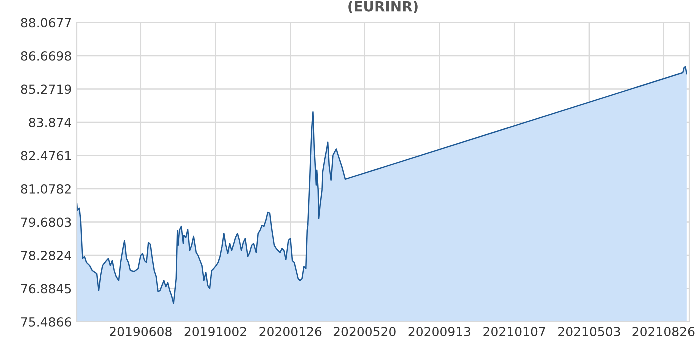  What do you see at coordinates (365, 332) in the screenshot?
I see `x-tick-label: 20200520` at bounding box center [365, 332].